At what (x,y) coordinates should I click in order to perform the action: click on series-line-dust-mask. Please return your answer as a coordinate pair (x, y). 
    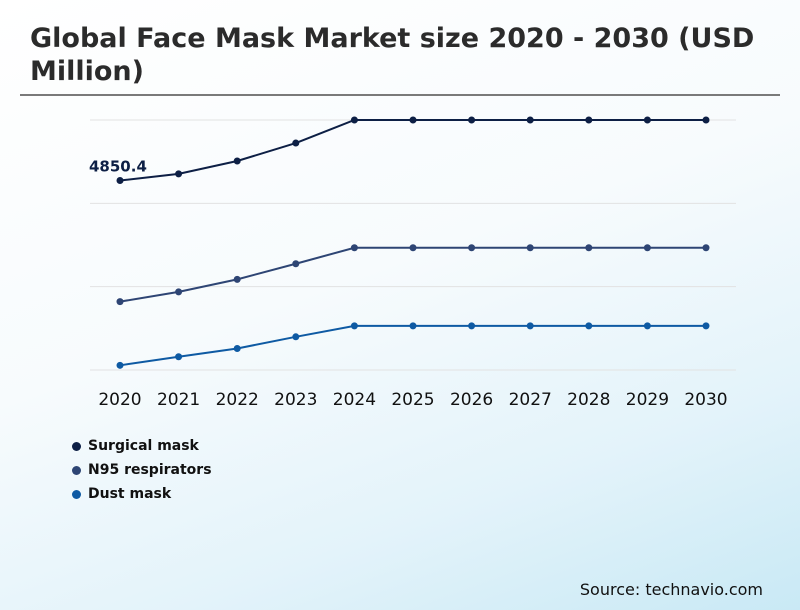
    Looking at the image, I should click on (412, 345).